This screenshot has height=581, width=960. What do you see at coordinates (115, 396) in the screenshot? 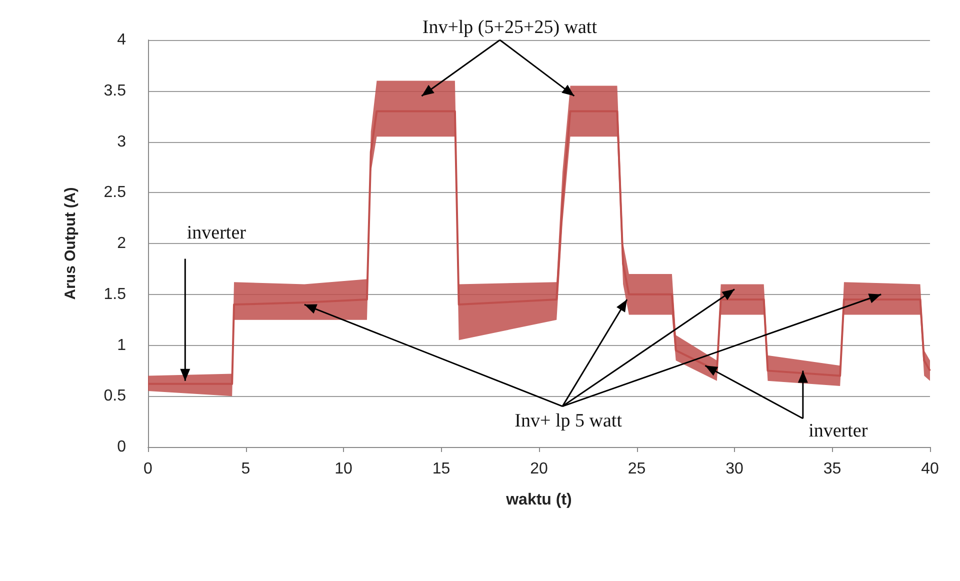
I see `y-tick-label: 0.5` at bounding box center [115, 396].